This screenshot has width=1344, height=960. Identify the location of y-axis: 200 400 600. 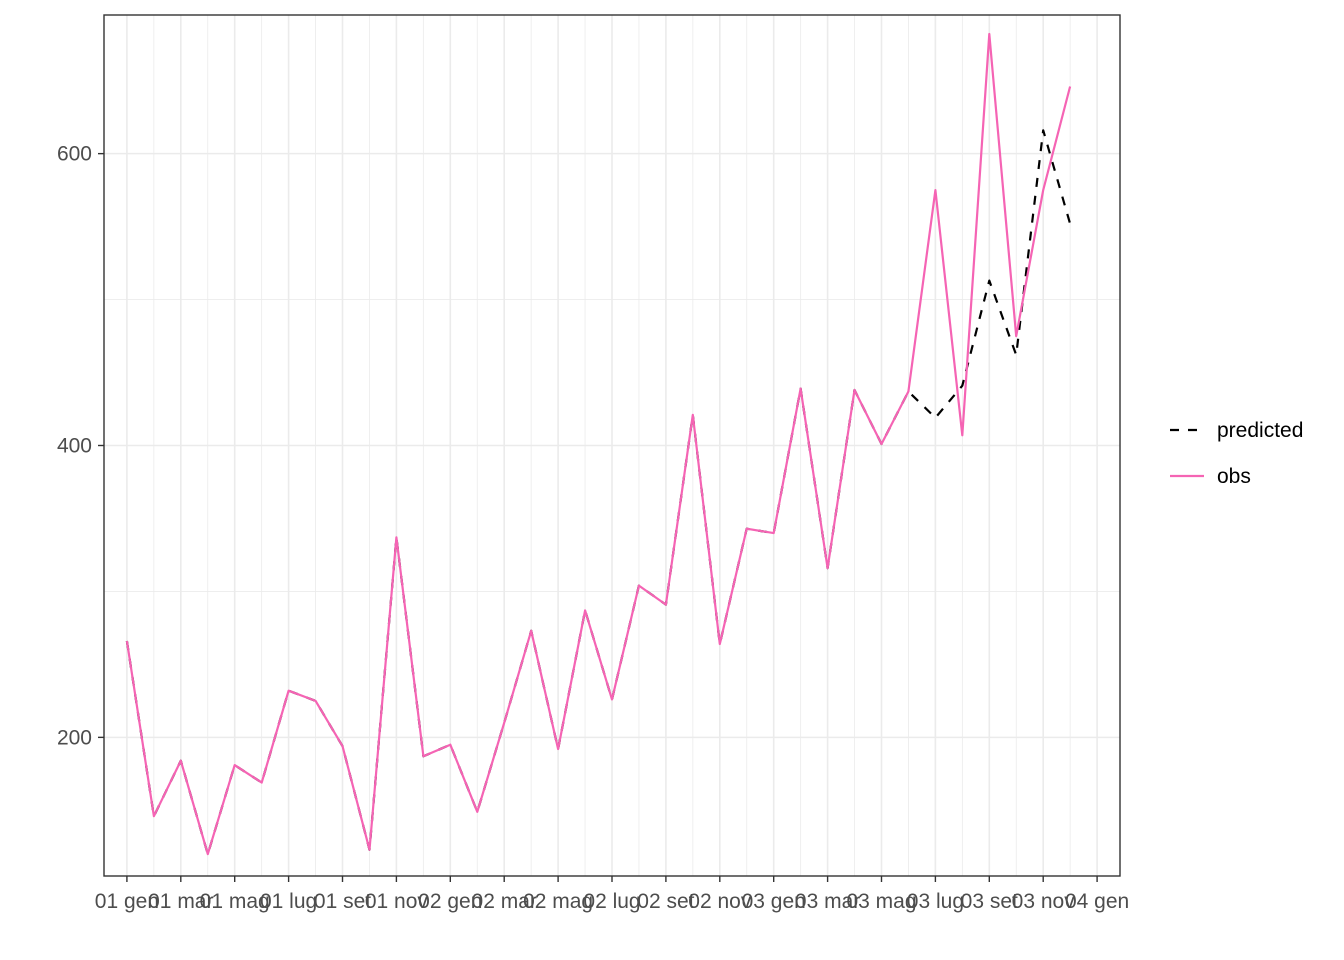
(80, 446).